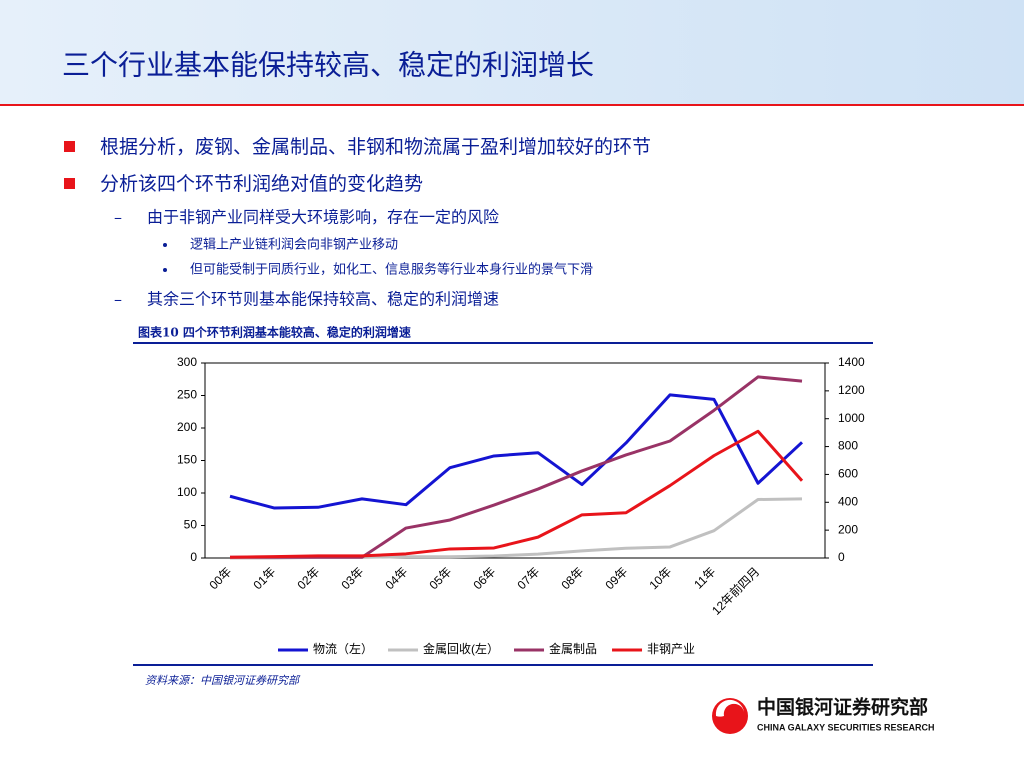 The height and width of the screenshot is (768, 1024). What do you see at coordinates (187, 492) in the screenshot?
I see `y-tick-label: 100` at bounding box center [187, 492].